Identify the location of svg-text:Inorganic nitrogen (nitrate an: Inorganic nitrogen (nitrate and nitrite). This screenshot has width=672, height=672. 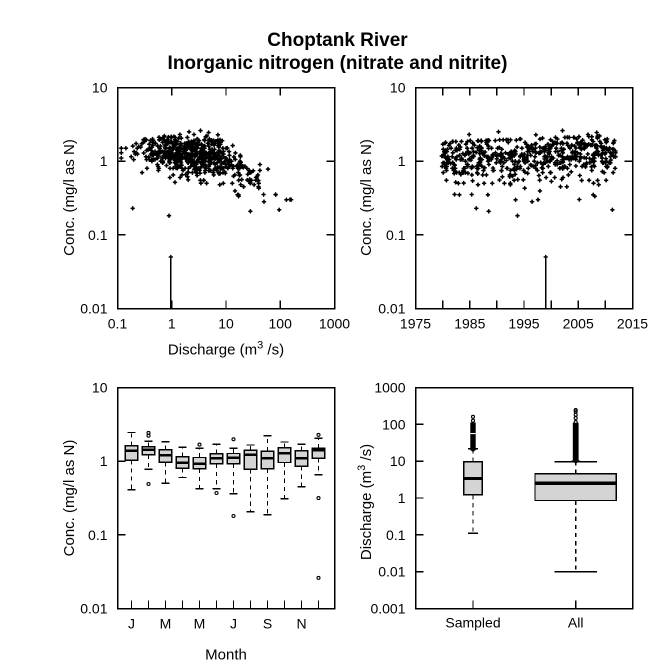
(338, 63).